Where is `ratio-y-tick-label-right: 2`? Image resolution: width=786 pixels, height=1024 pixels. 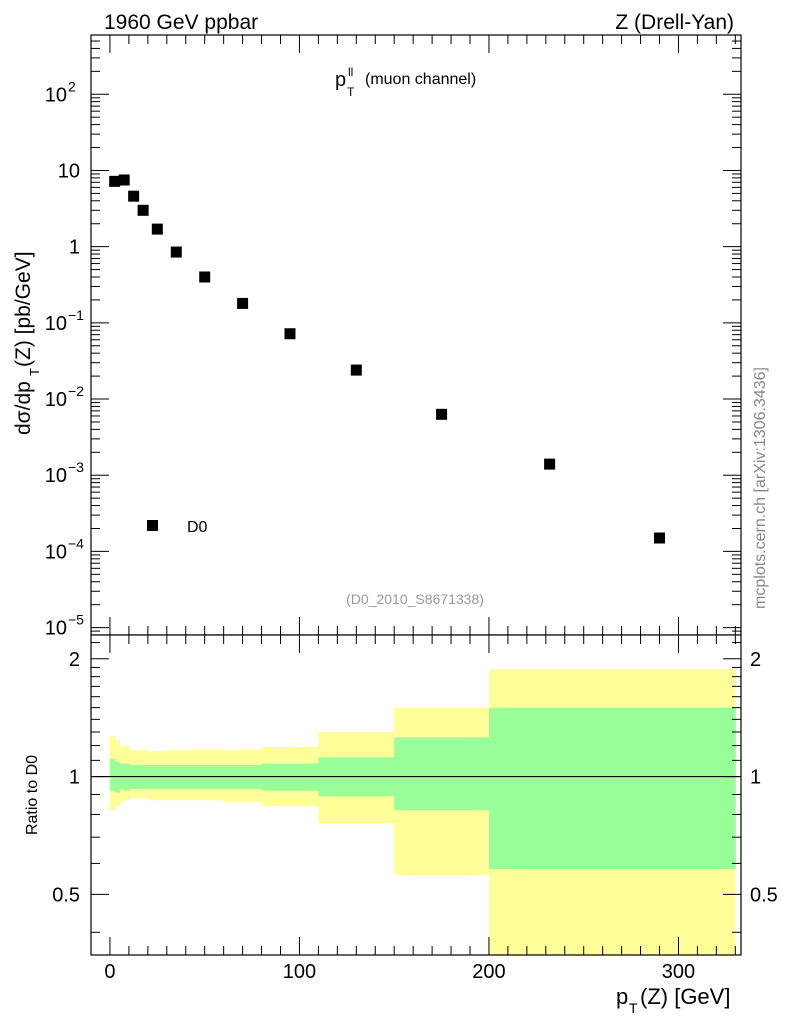
ratio-y-tick-label-right: 2 is located at coordinates (755, 660).